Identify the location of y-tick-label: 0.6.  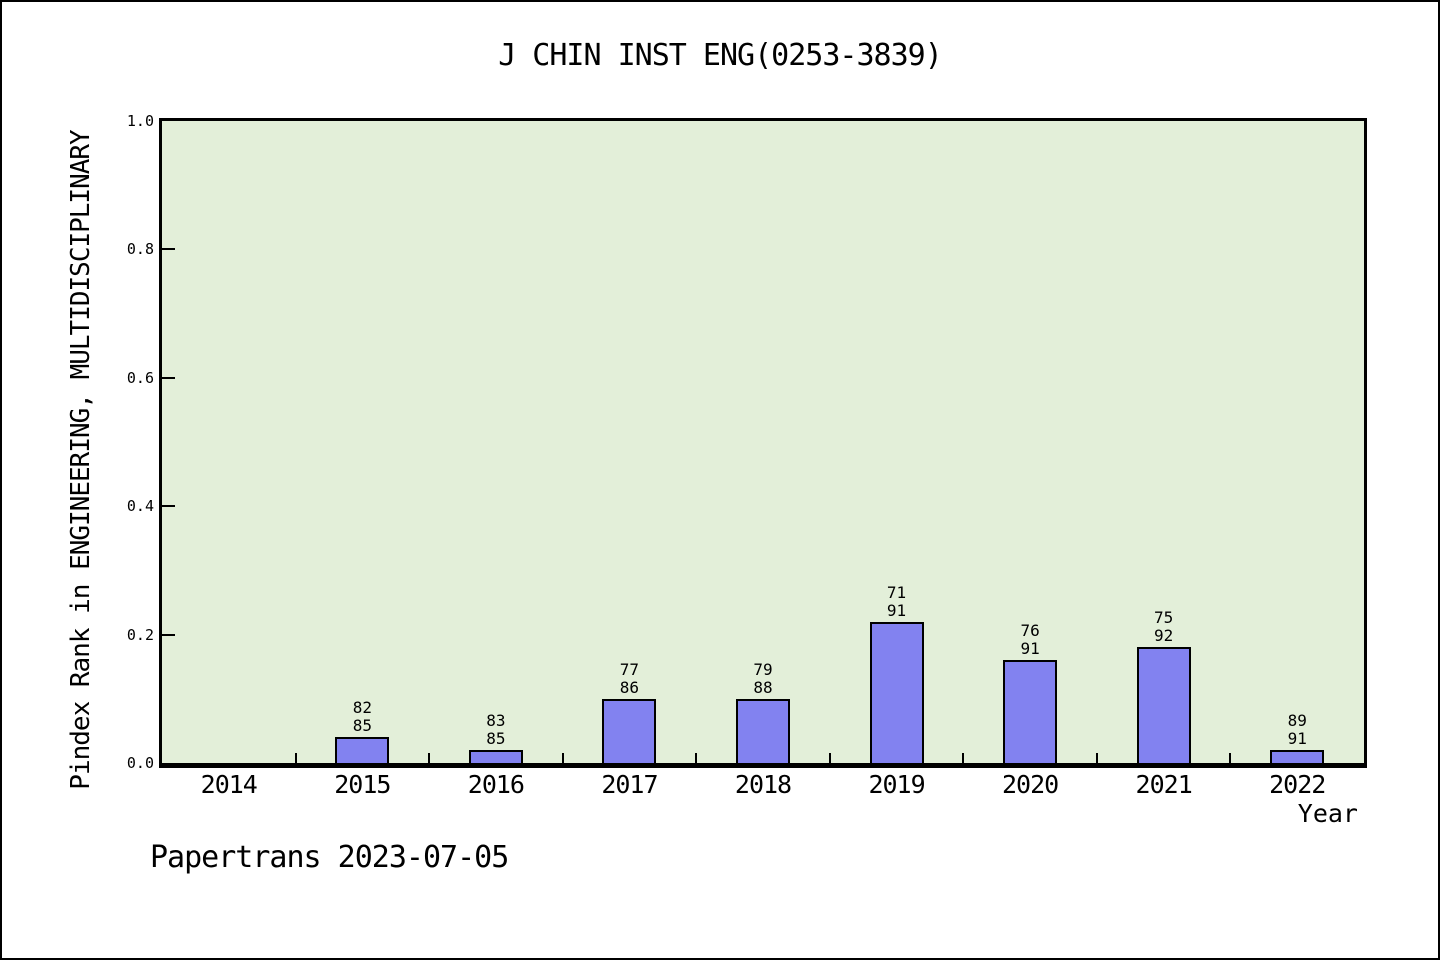
(140, 377).